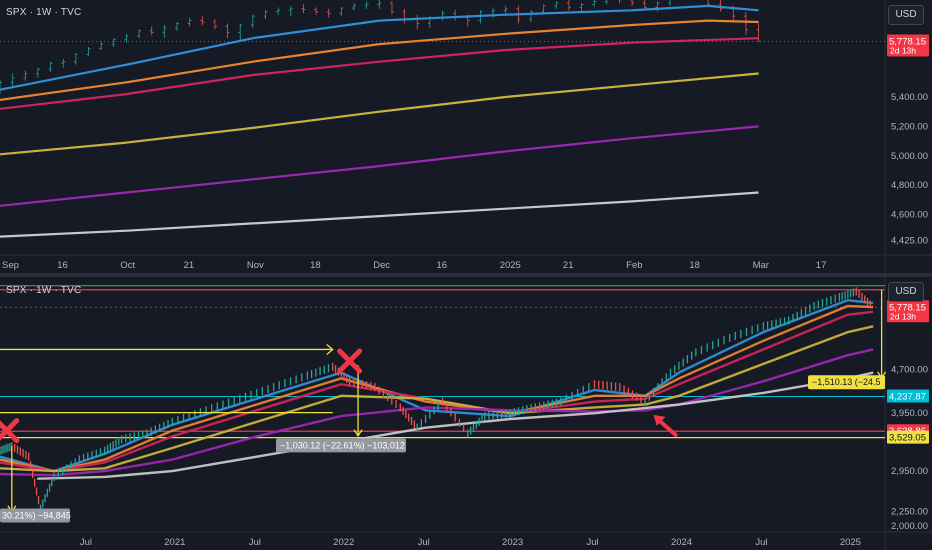 Image resolution: width=932 pixels, height=550 pixels. What do you see at coordinates (379, 114) in the screenshot?
I see `top-series-ma4` at bounding box center [379, 114].